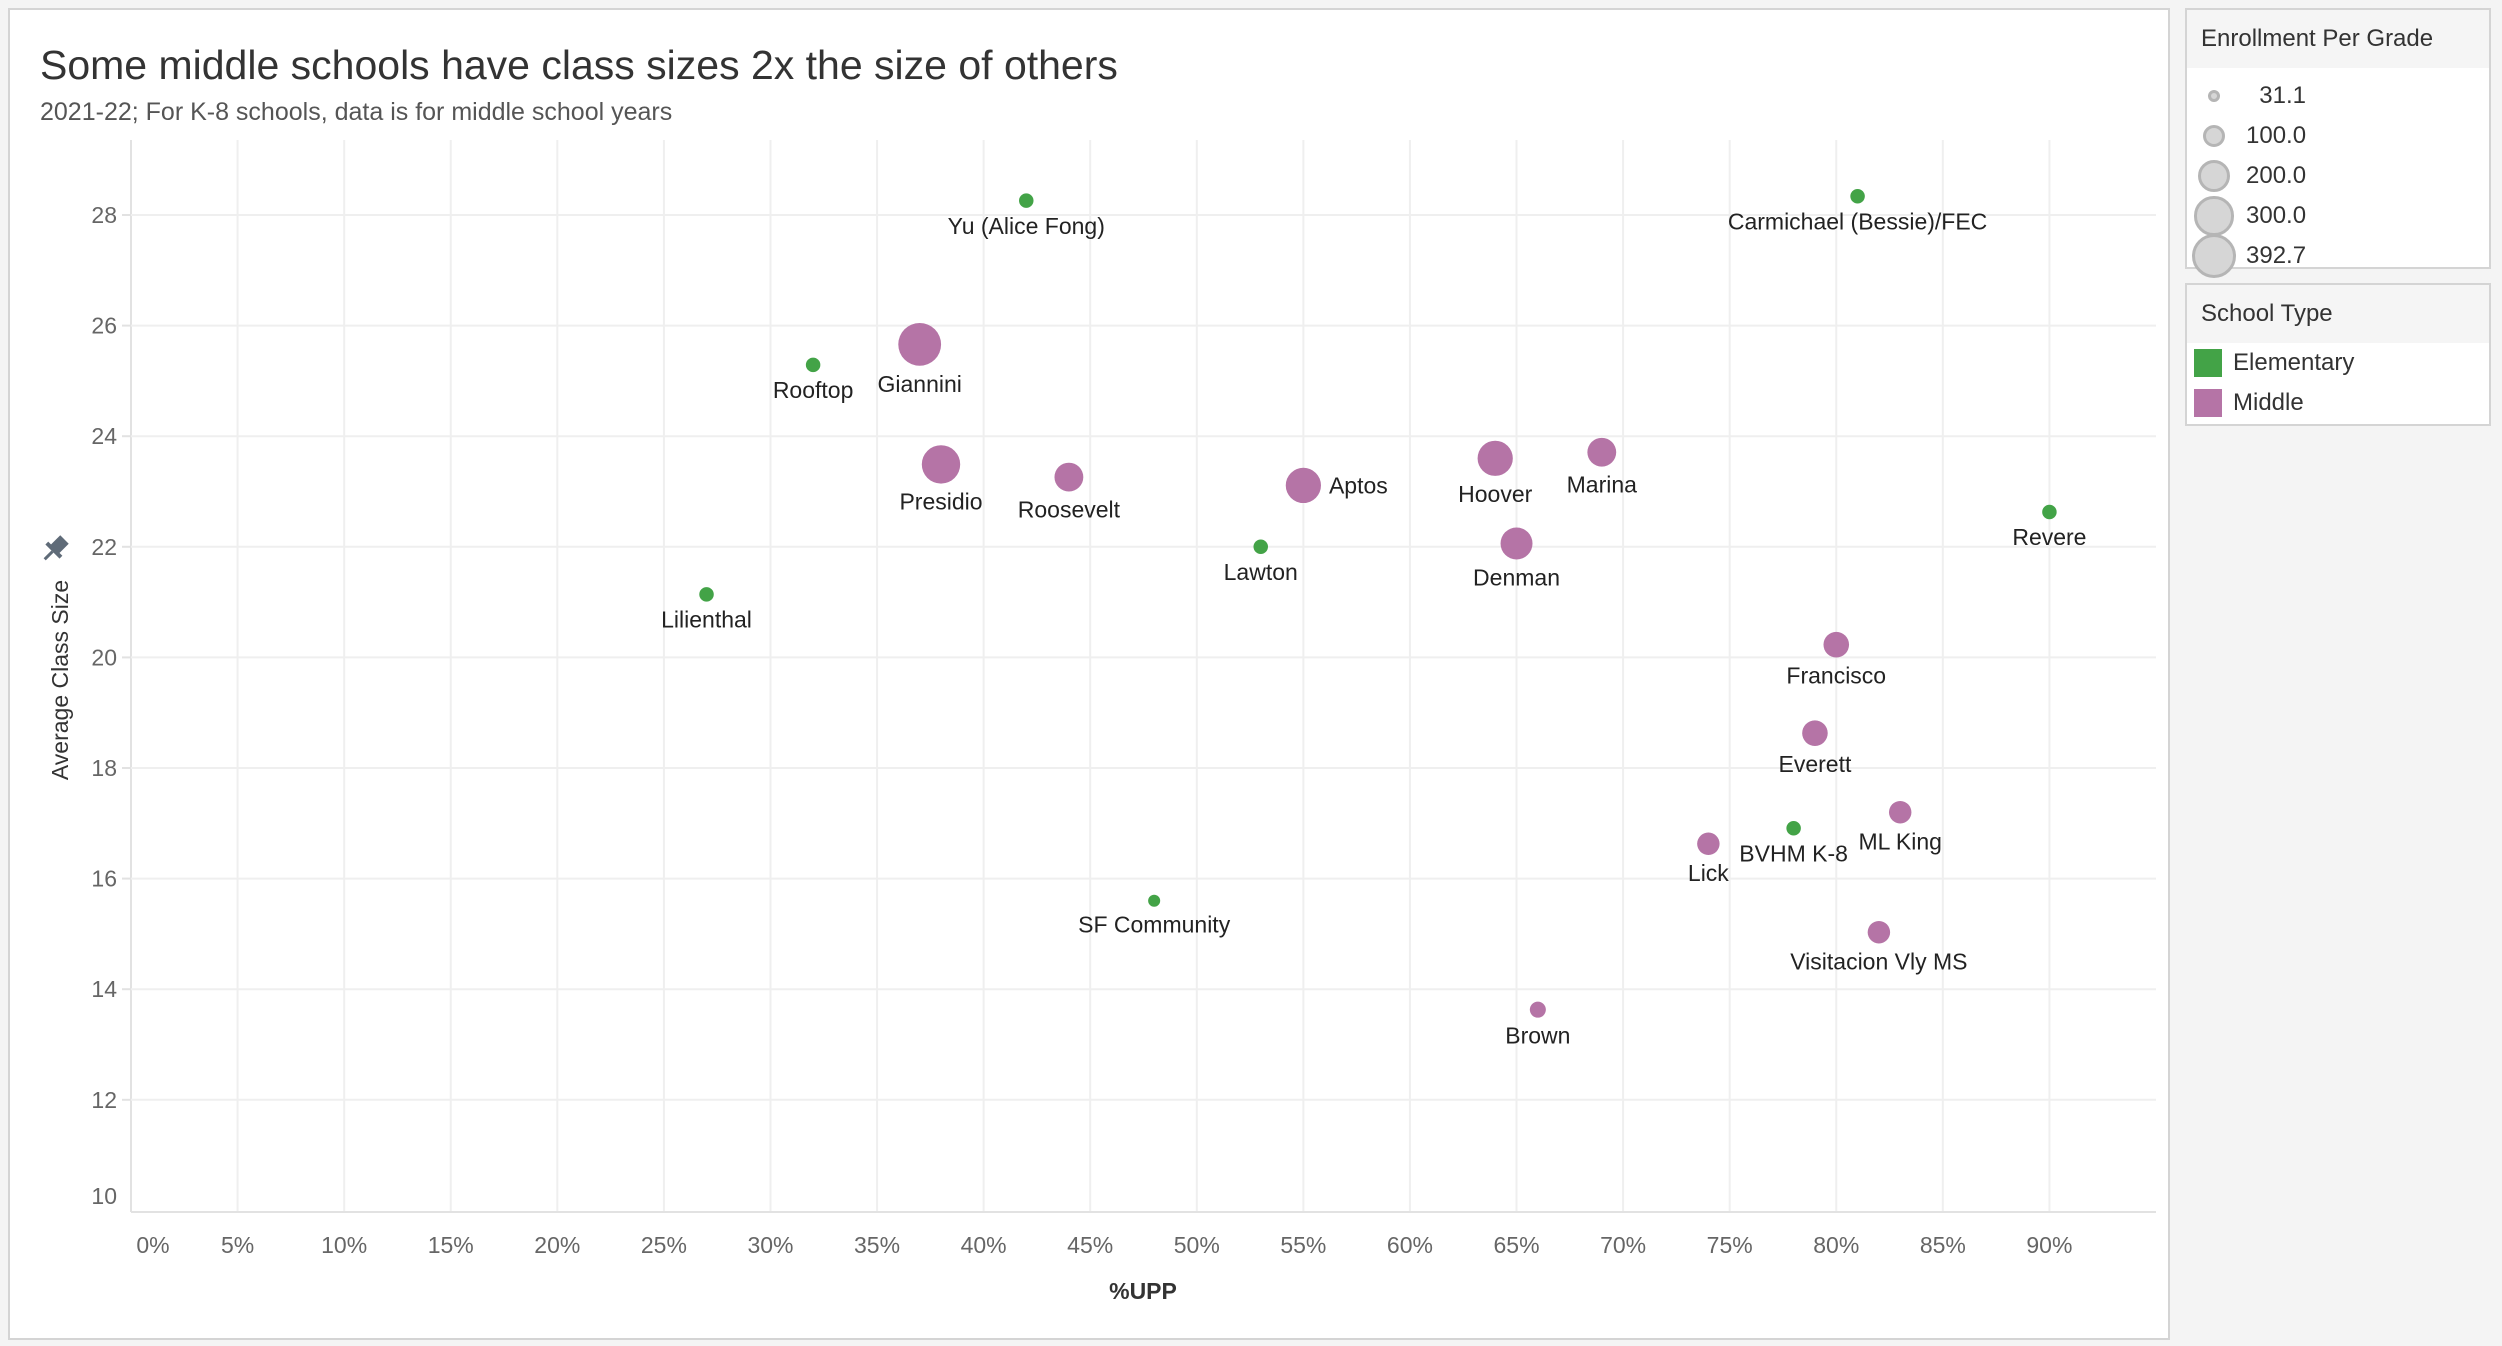  Describe the element at coordinates (2338, 403) in the screenshot. I see `legend-item-middle: Middle` at that location.